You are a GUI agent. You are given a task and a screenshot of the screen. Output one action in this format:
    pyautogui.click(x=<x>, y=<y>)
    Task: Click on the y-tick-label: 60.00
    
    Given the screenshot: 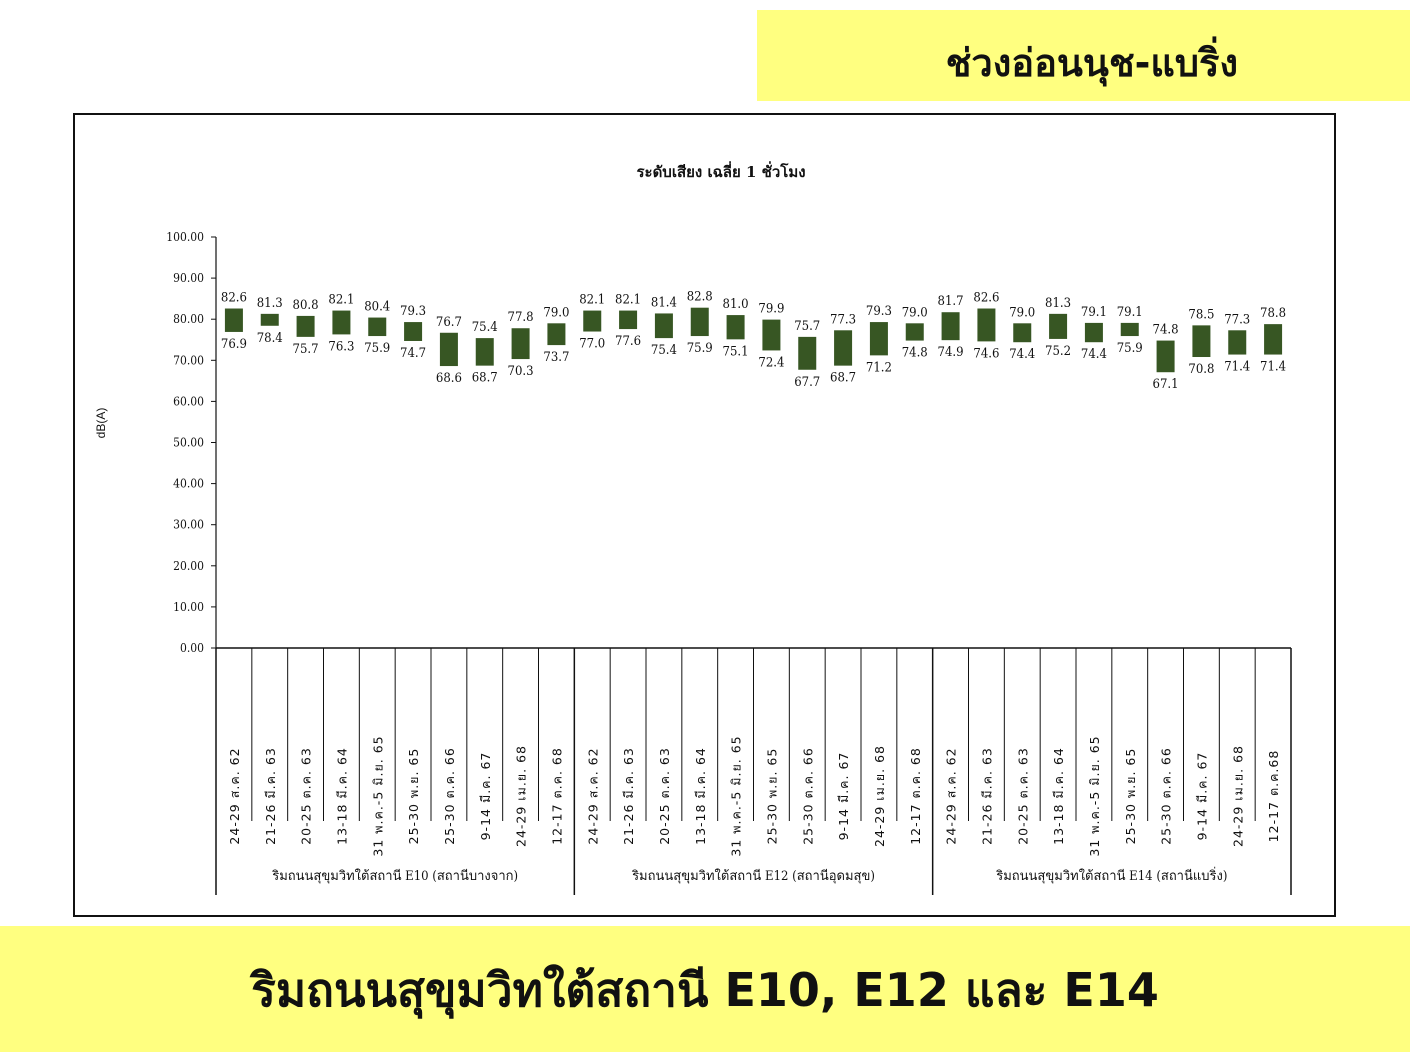 What is the action you would take?
    pyautogui.click(x=188, y=401)
    